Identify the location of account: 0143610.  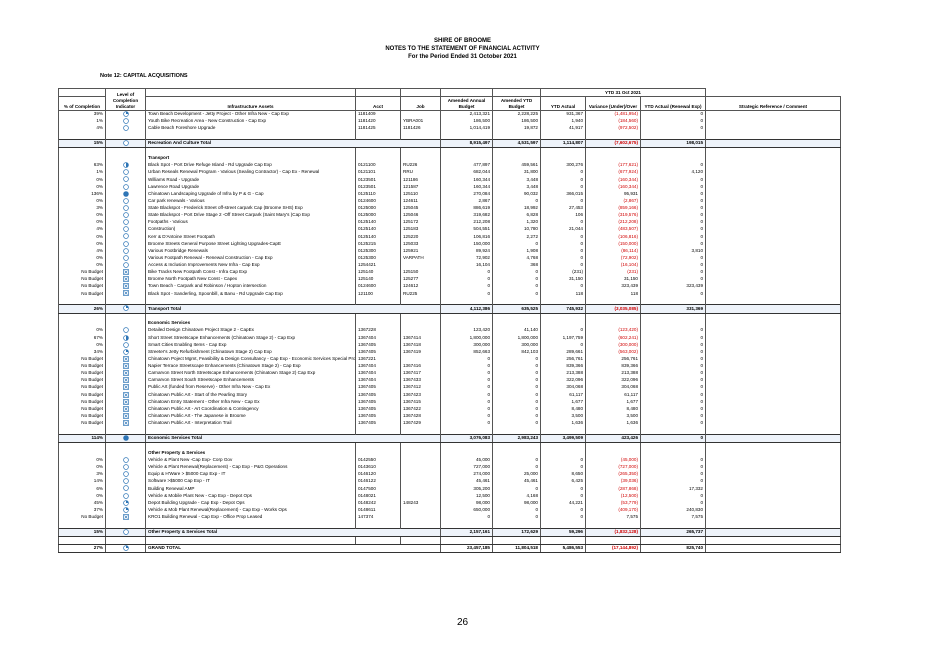
(378, 468).